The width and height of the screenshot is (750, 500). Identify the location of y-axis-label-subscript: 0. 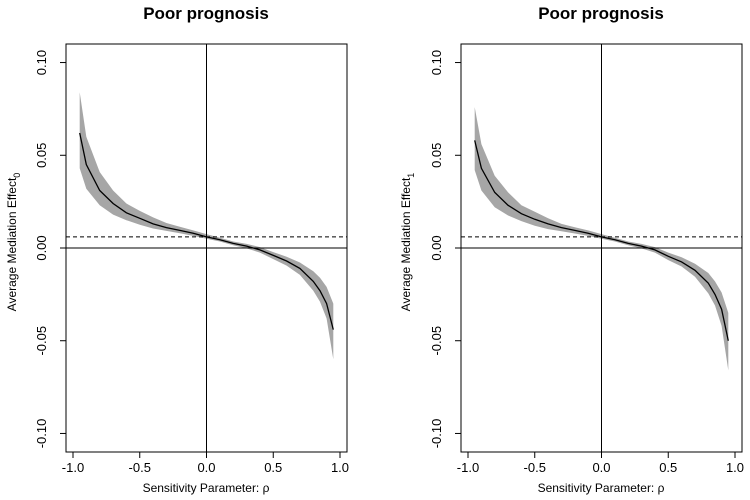
(17, 175).